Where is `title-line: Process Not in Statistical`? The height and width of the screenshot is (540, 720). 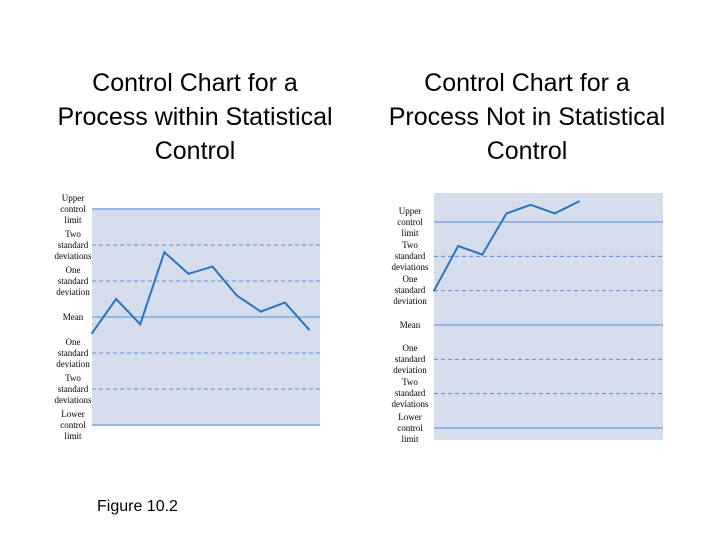 title-line: Process Not in Statistical is located at coordinates (527, 117).